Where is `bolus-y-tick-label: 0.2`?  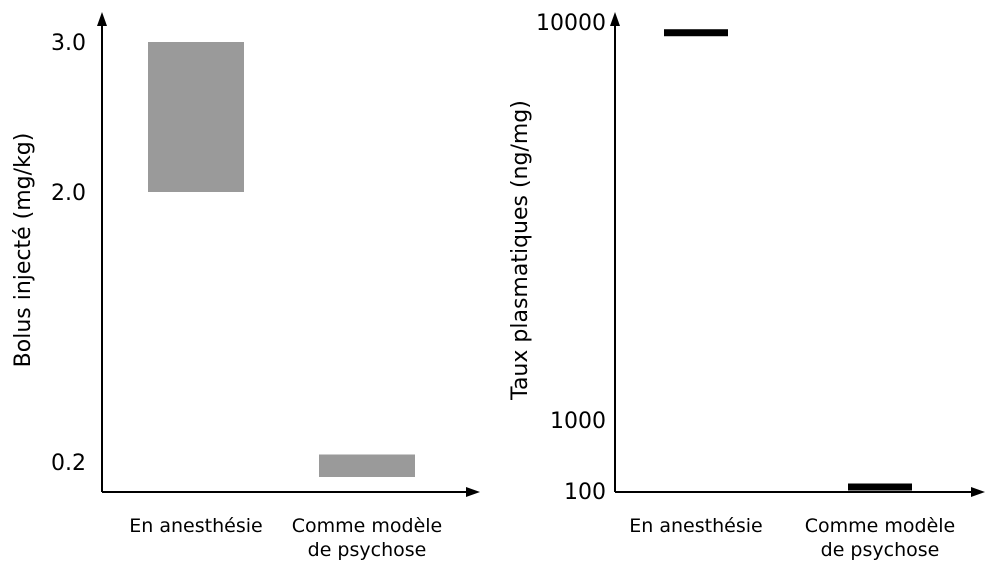
bolus-y-tick-label: 0.2 is located at coordinates (68, 463).